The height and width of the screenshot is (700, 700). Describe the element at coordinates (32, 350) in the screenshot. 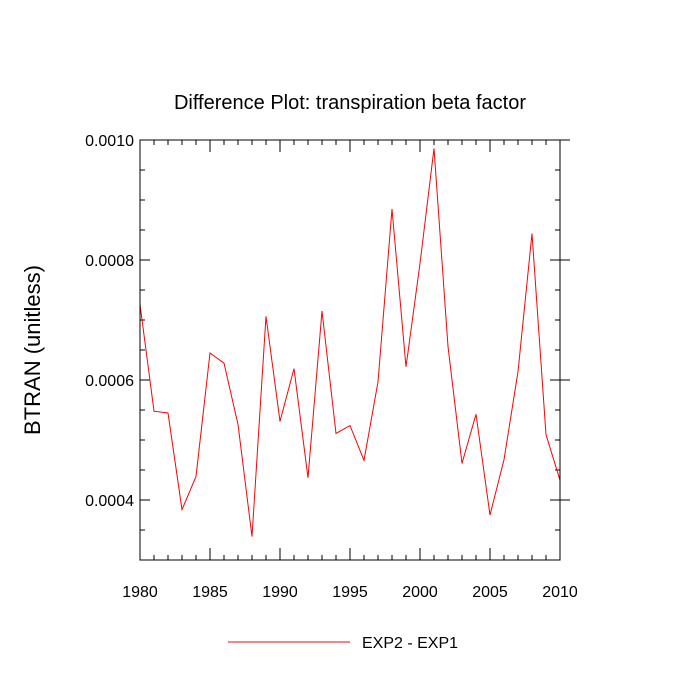

I see `y-axis-label: BTRAN (unitless)` at that location.